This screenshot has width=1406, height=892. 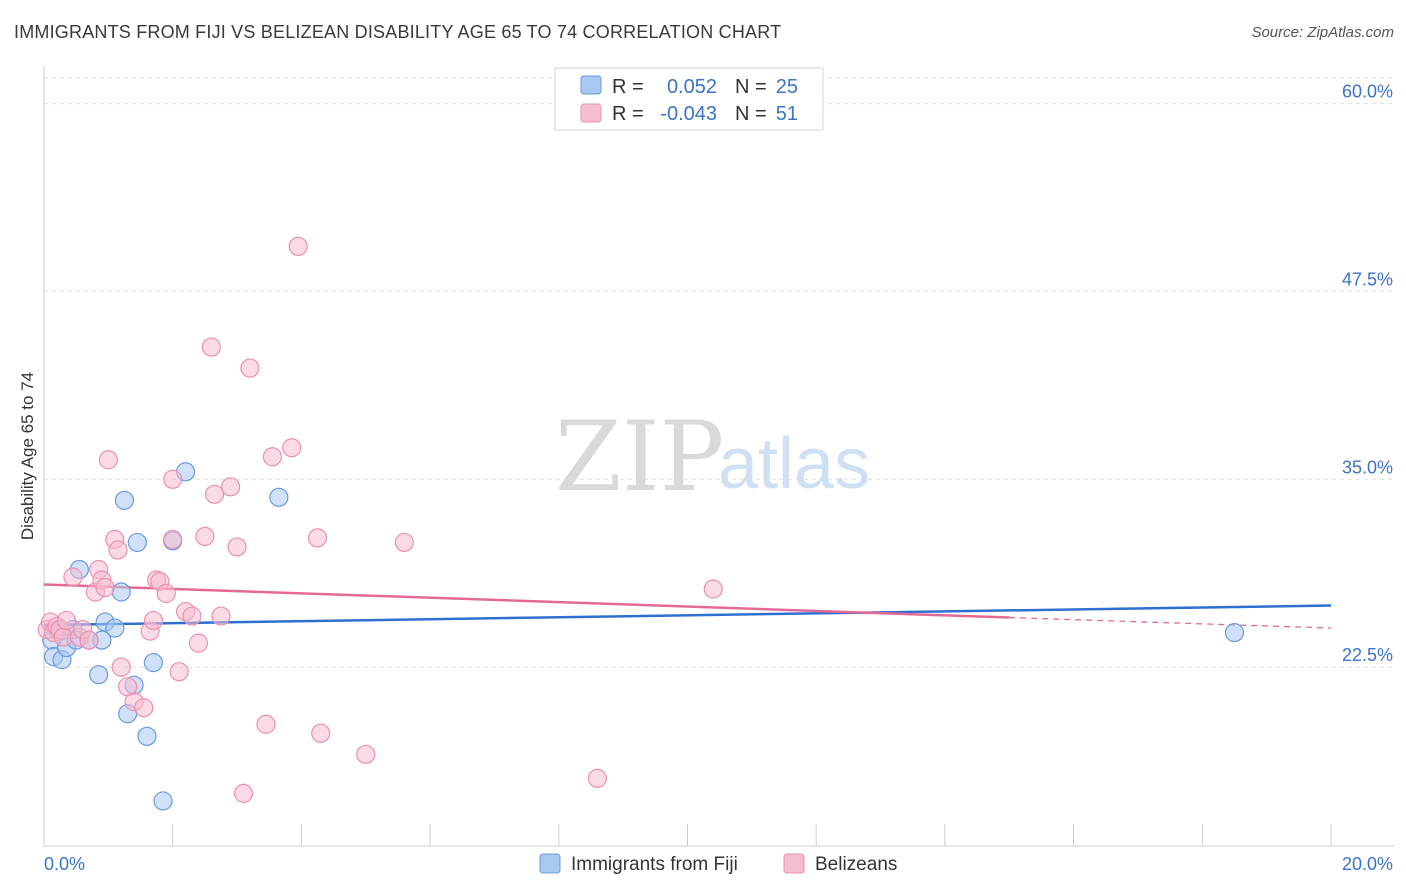 I want to click on y-tick-labels: 22.5% 35.0% 47.5% 60.0%, so click(x=1367, y=374).